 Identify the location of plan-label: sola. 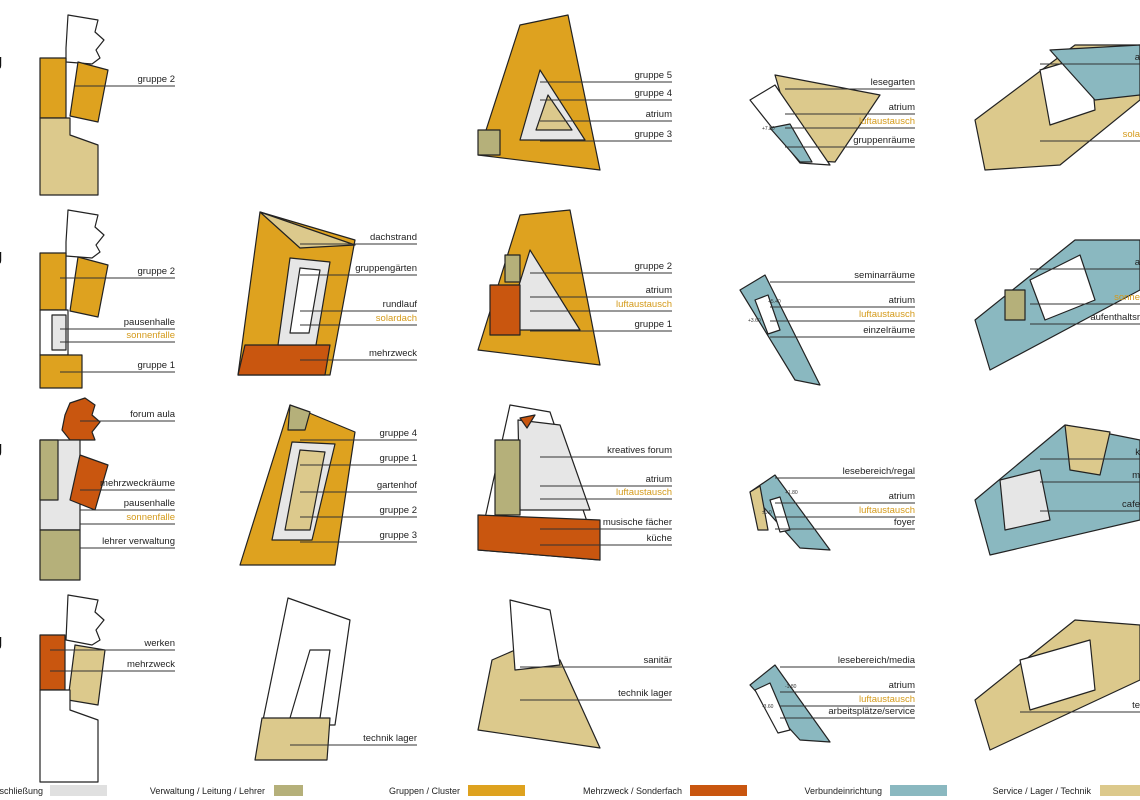
(1131, 134).